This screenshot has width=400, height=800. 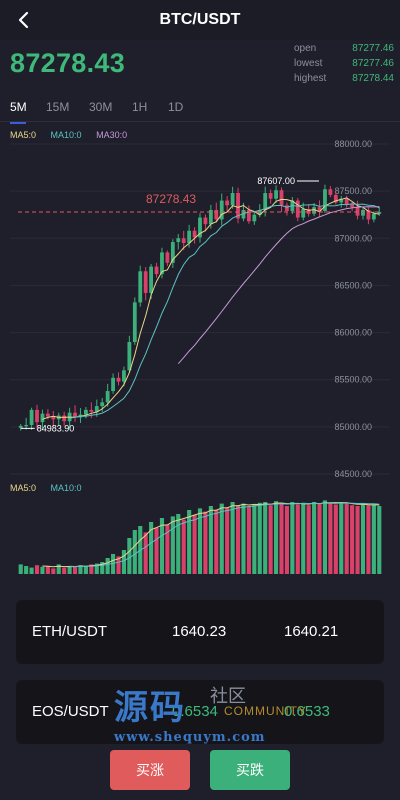 What do you see at coordinates (200, 112) in the screenshot?
I see `interval-tabs: 5M 15M 30M 1H 1D` at bounding box center [200, 112].